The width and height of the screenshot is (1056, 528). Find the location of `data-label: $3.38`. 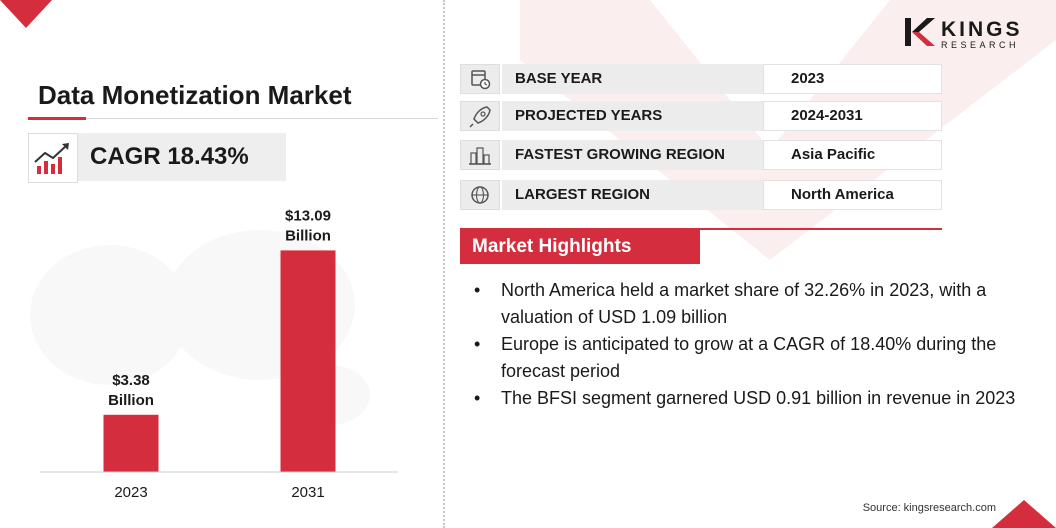

data-label: $3.38 is located at coordinates (131, 380).